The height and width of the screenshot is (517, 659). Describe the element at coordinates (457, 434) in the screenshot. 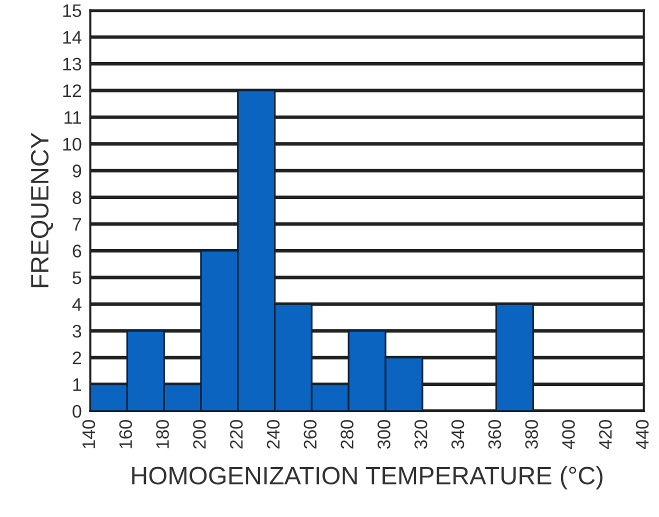

I see `x-tick-label: 340` at that location.